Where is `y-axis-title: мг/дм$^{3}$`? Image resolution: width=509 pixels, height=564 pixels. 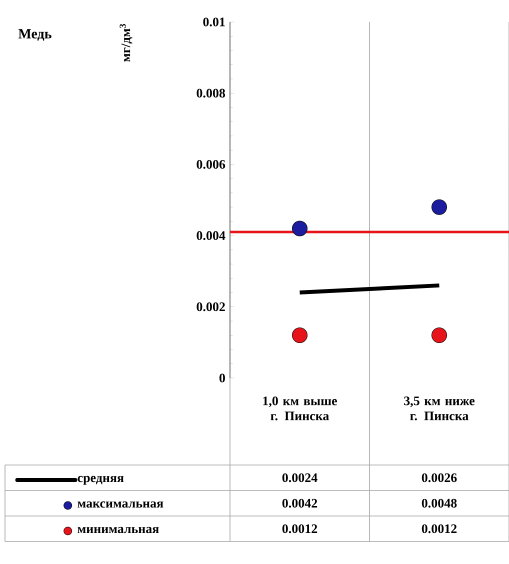
y-axis-title: мг/дм$^{3}$ is located at coordinates (126, 43).